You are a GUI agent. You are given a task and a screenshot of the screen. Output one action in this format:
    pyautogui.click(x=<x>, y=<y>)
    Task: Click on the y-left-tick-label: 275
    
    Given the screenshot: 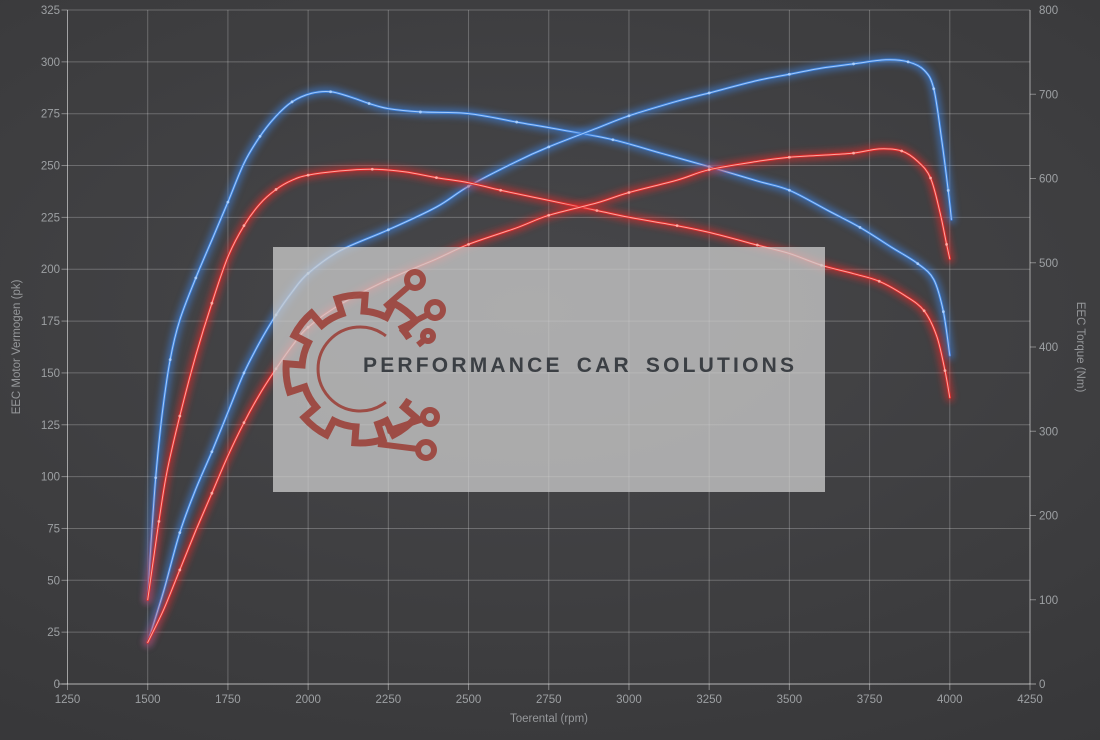 What is the action you would take?
    pyautogui.click(x=50, y=115)
    